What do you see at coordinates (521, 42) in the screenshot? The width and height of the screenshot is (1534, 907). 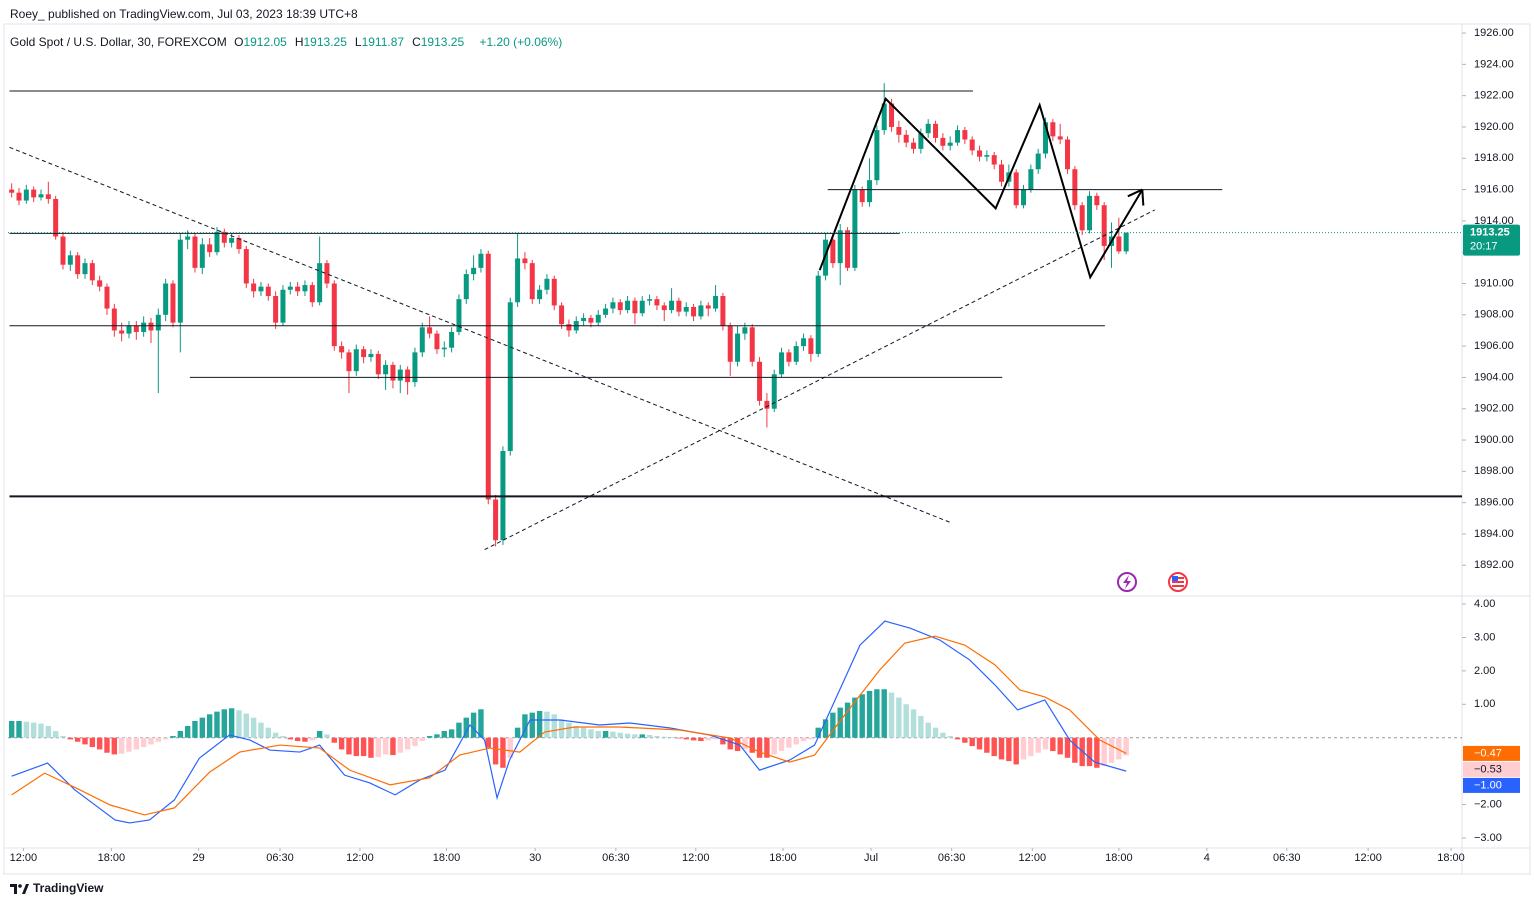 I see `change: +1.20 (+0.06%)` at bounding box center [521, 42].